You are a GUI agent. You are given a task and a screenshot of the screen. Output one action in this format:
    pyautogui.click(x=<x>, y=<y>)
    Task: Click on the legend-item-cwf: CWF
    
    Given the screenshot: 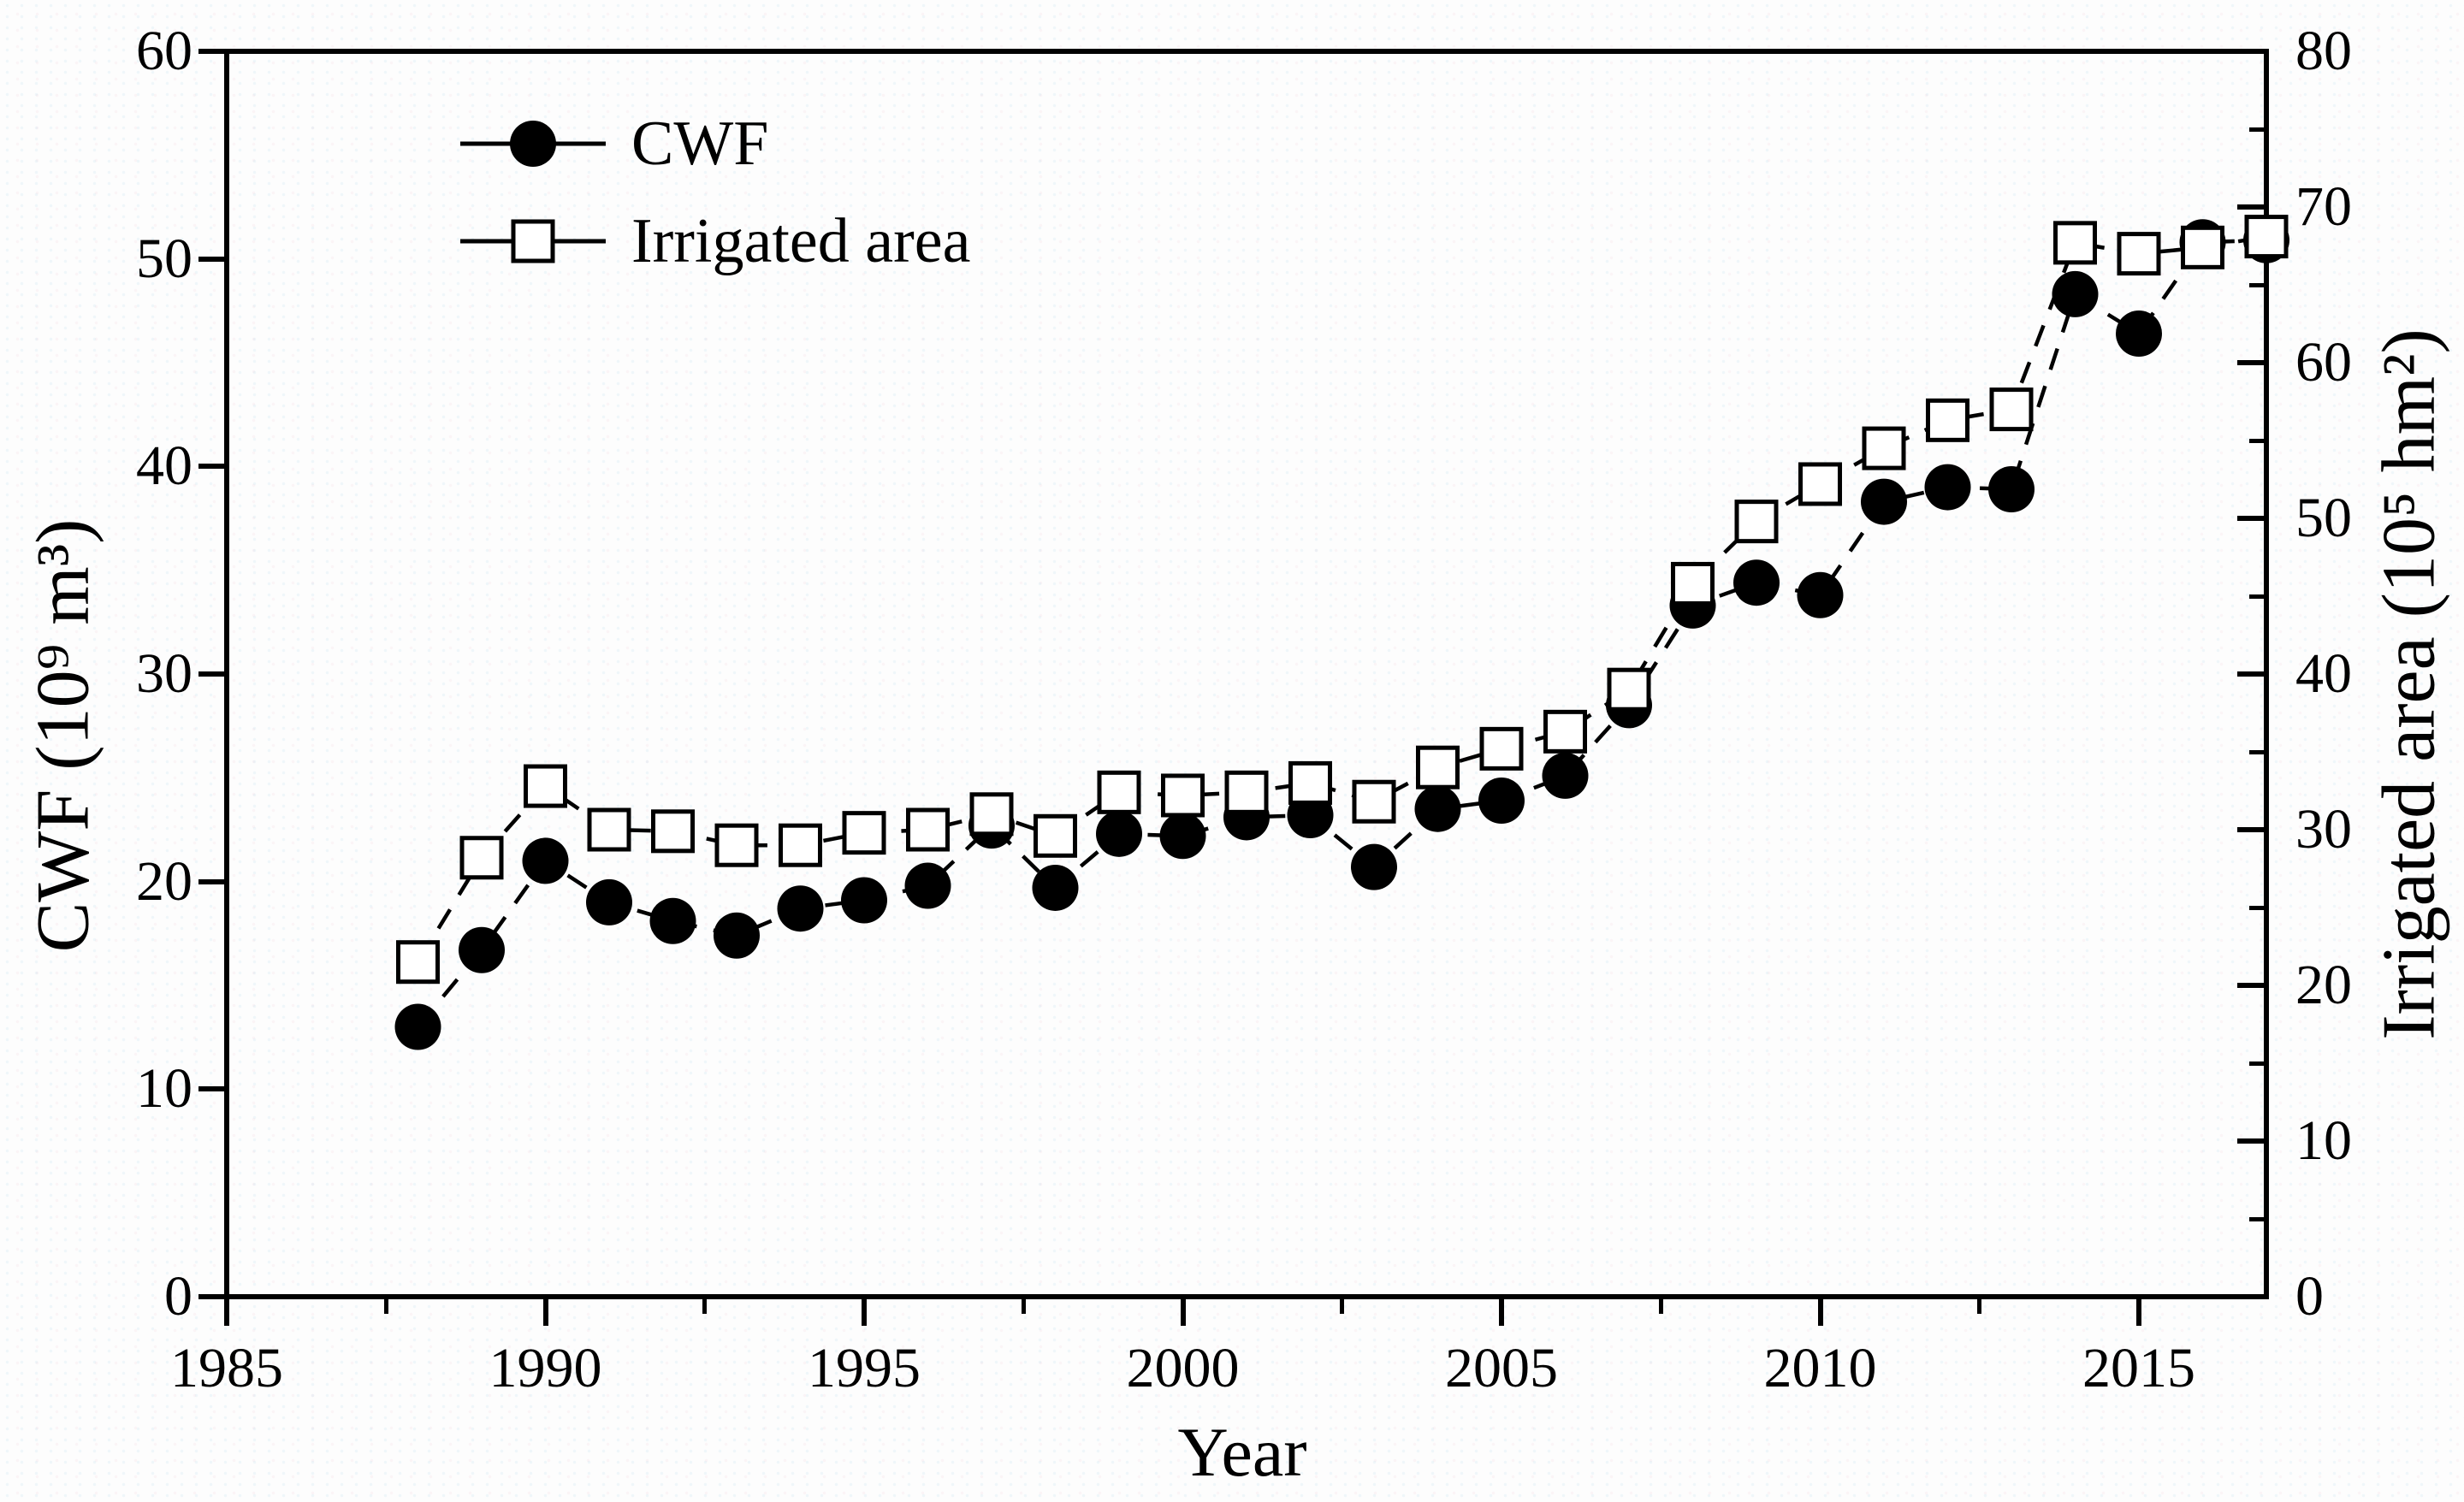 What is the action you would take?
    pyautogui.click(x=715, y=144)
    